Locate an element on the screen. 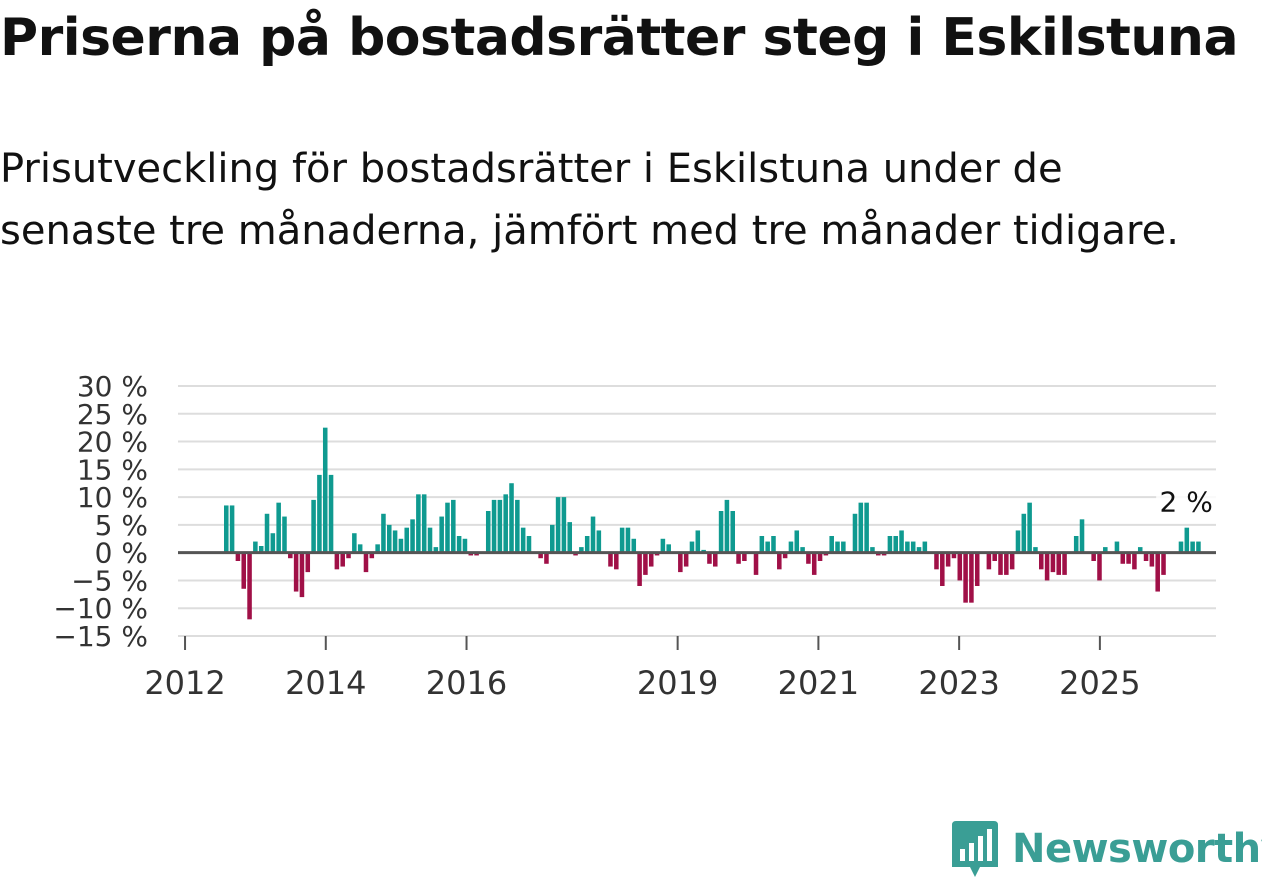  annotation-label: 2 % is located at coordinates (1186, 502).